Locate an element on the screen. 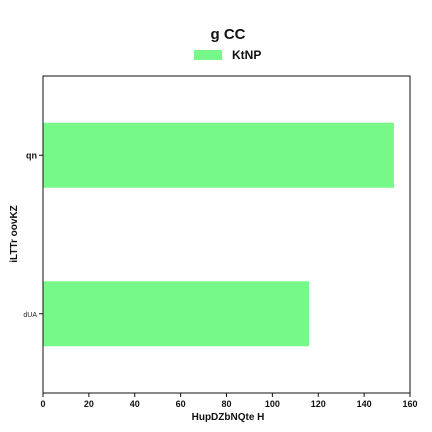 This screenshot has height=432, width=432. x-axis-label: HupDZbNQte H is located at coordinates (228, 417).